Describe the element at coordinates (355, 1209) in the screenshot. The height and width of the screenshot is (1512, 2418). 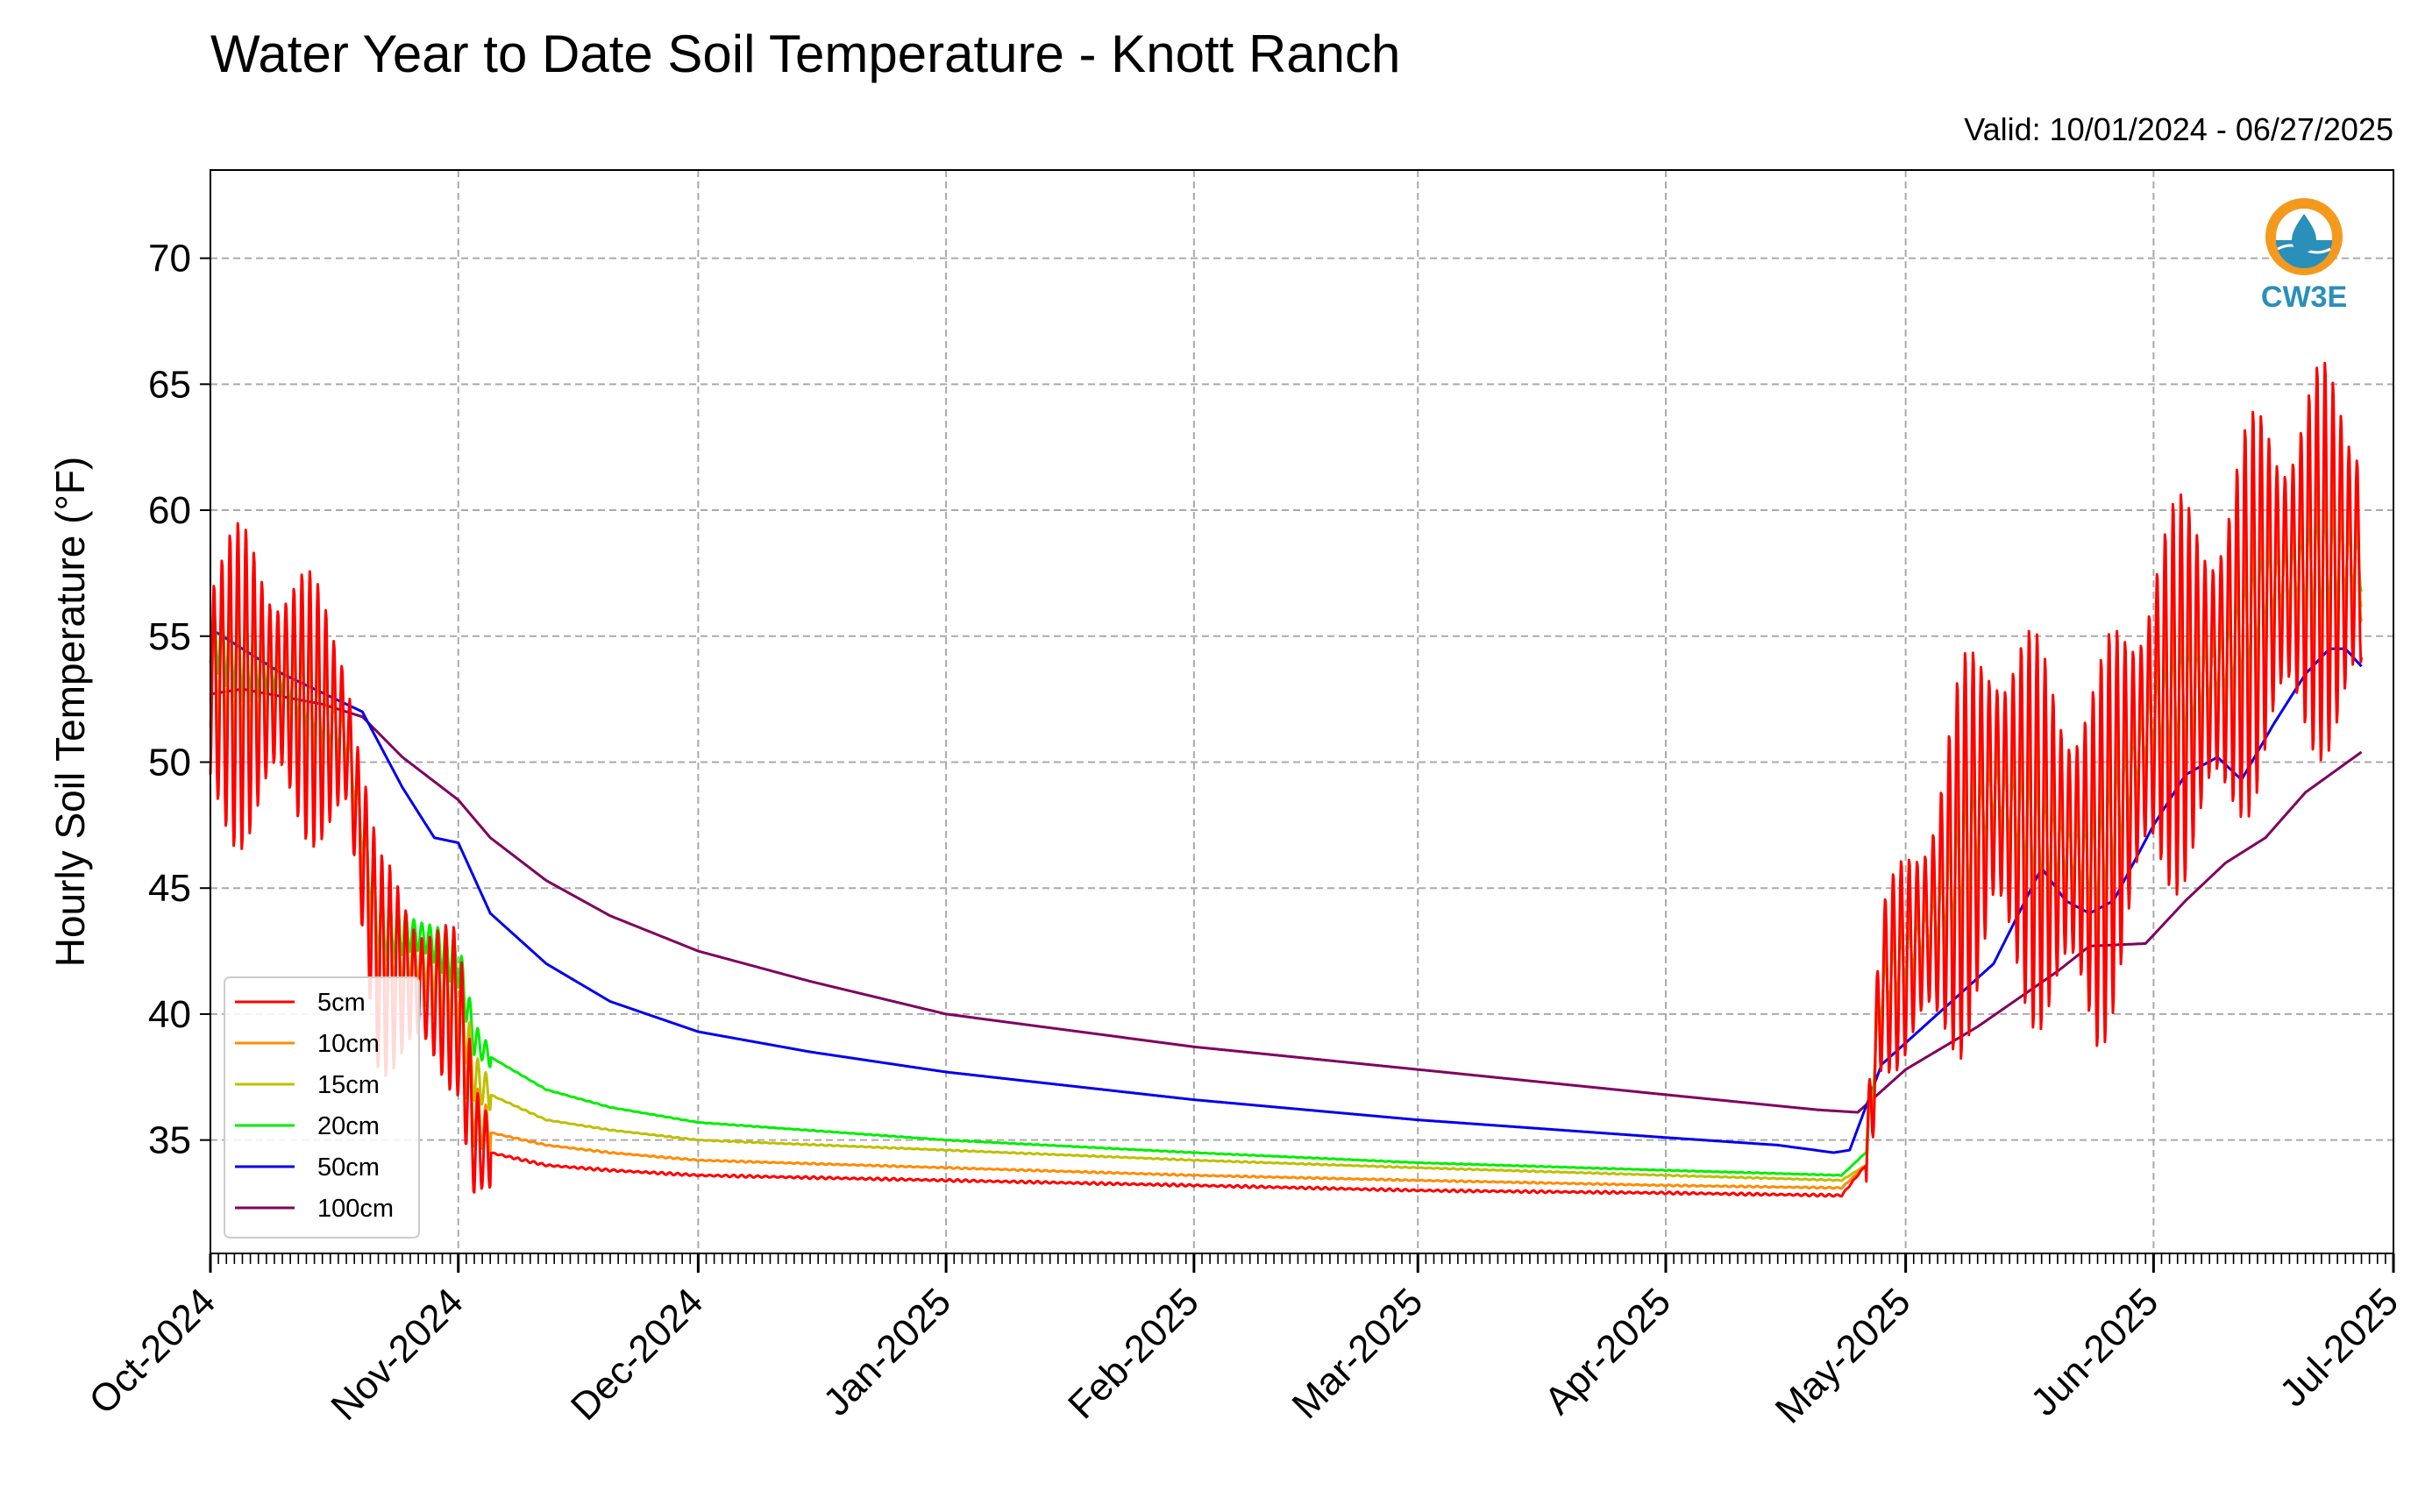
I see `legend-label-100cm: 100cm` at that location.